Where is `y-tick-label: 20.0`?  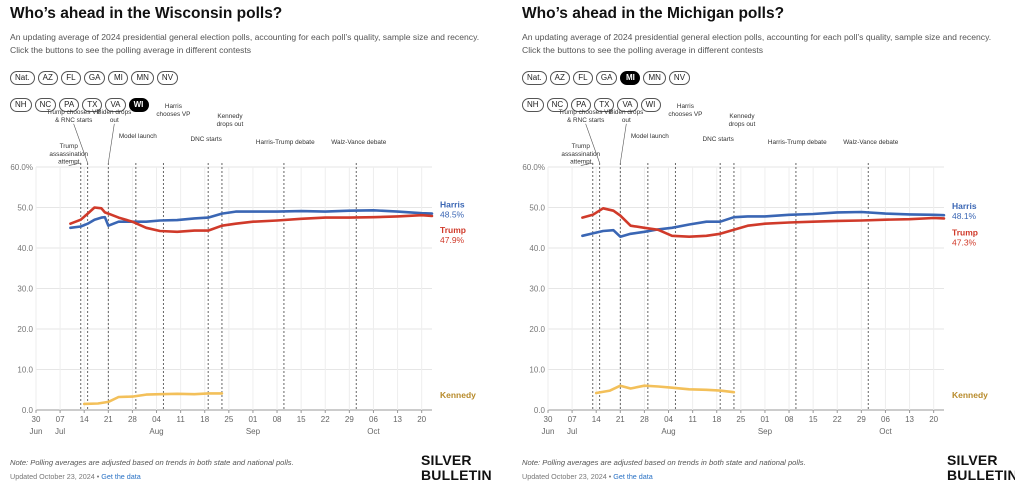
y-tick-label: 20.0 is located at coordinates (25, 329).